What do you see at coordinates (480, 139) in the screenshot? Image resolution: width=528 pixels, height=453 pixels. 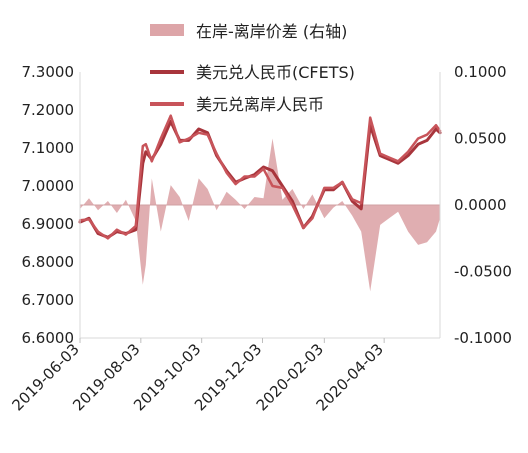 I see `y-right-tick-label: 0.0500` at bounding box center [480, 139].